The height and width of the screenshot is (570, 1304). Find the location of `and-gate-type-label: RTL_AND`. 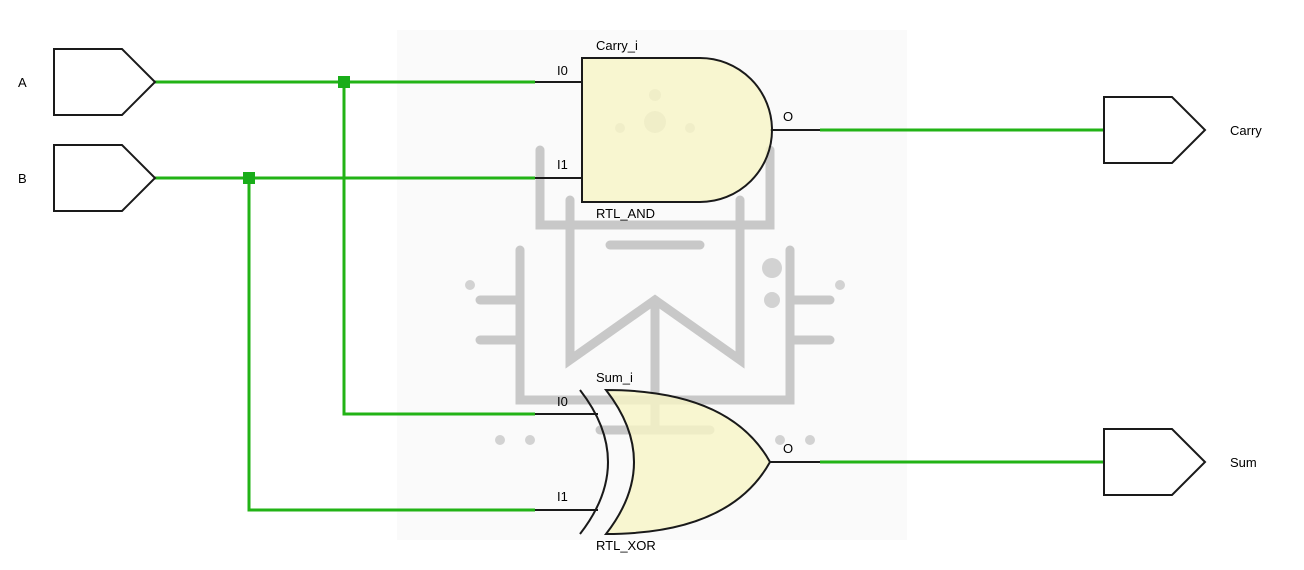

and-gate-type-label: RTL_AND is located at coordinates (625, 213).